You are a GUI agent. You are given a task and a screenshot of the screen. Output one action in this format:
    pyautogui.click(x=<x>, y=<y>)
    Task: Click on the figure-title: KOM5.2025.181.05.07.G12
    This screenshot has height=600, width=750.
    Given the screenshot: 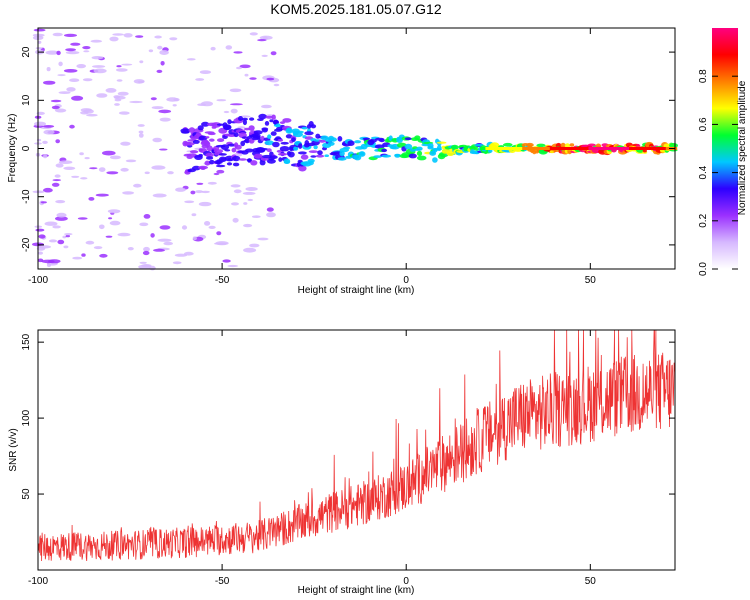 What is the action you would take?
    pyautogui.click(x=355, y=9)
    